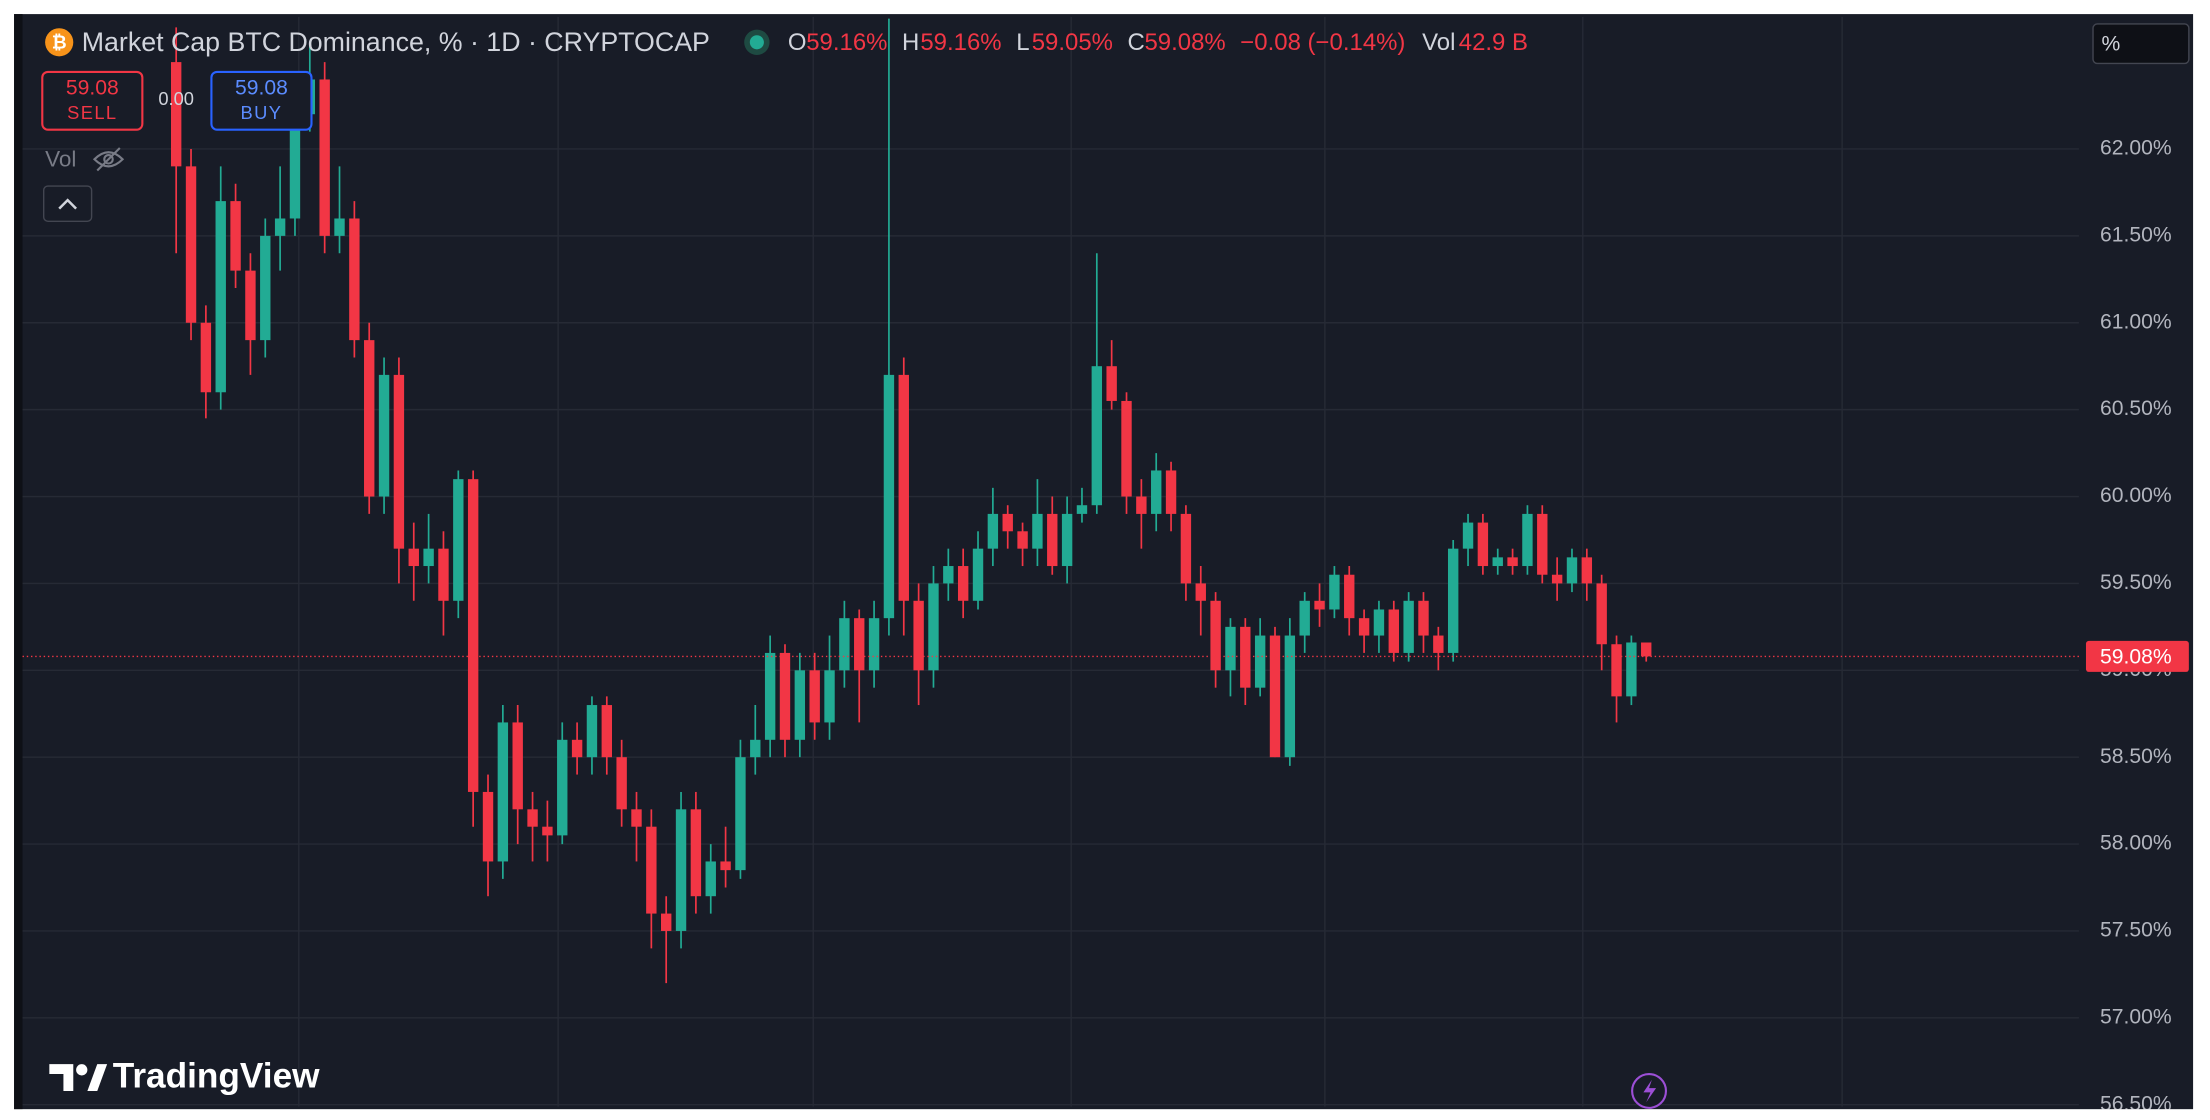 The image size is (2210, 1120). I want to click on y-tick-label: 58.50%, so click(2136, 756).